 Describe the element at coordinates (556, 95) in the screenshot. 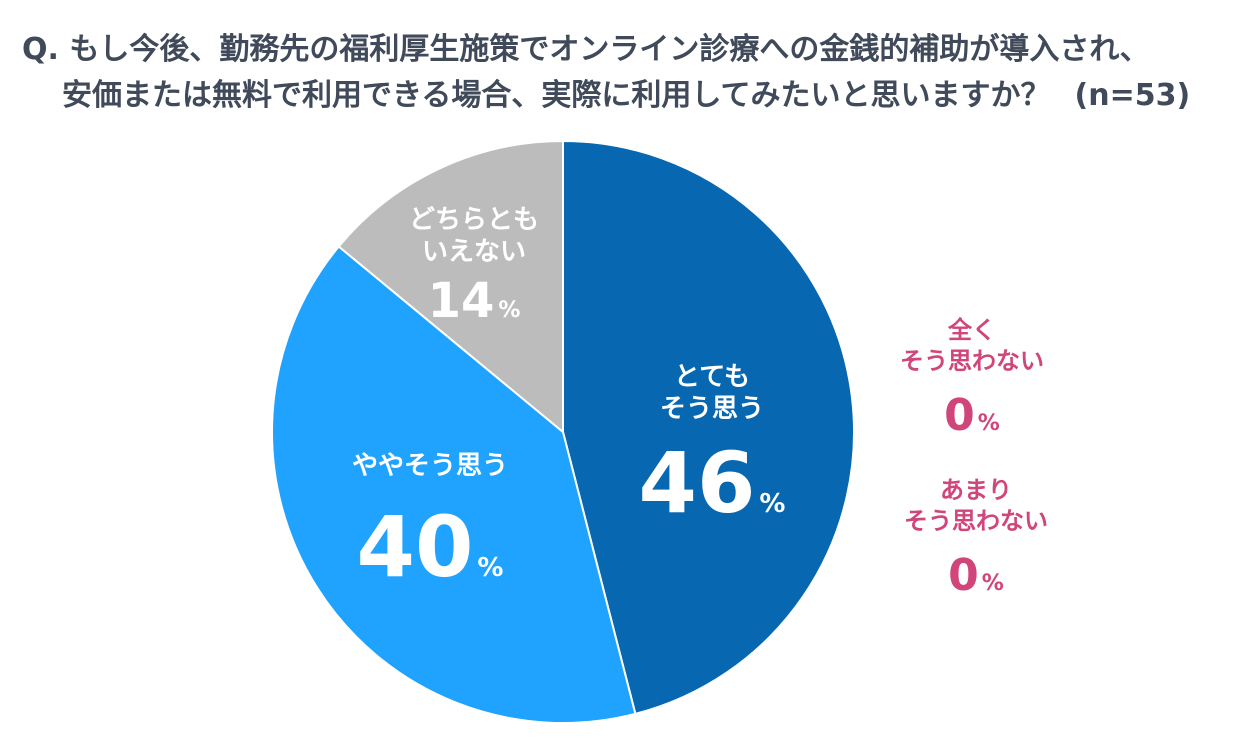

I see `chart-title-question: 安価または無料で利用できる場合、実際に利用してみたいと思いますか？` at that location.